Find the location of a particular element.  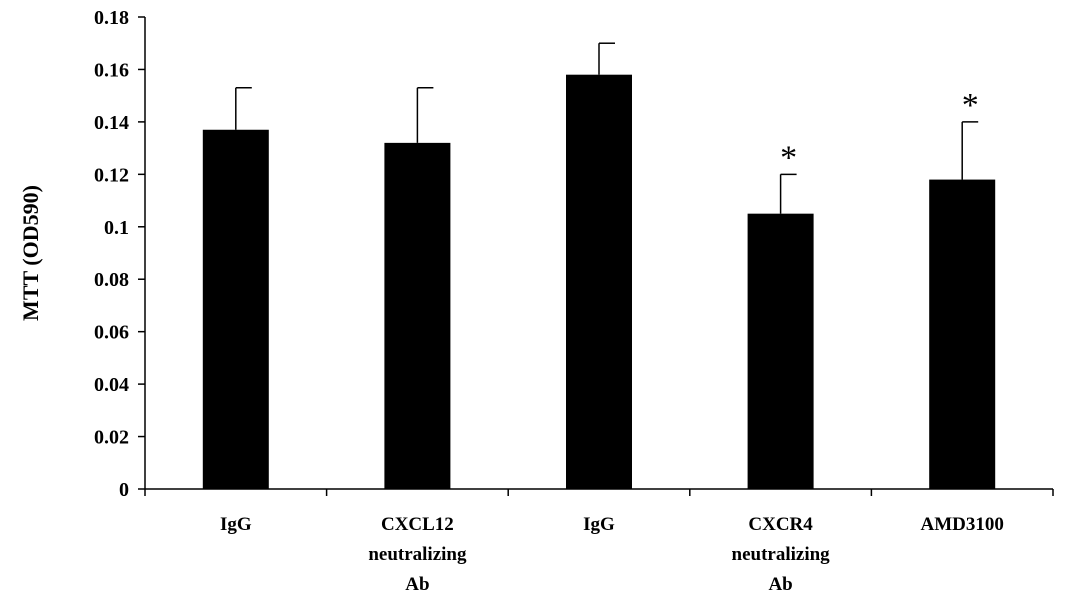

y-axis-label: MTT (OD590) is located at coordinates (30, 253).